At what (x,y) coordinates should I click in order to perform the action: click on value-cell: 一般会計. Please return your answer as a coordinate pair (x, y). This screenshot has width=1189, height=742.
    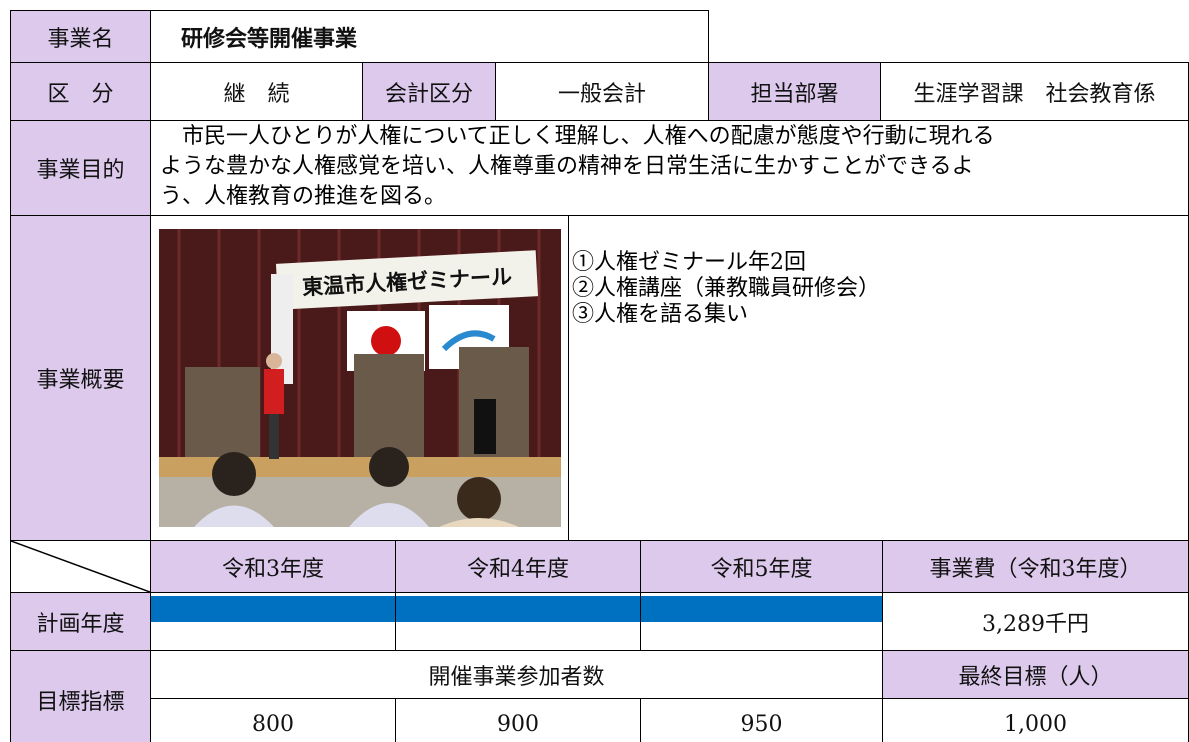
    Looking at the image, I should click on (602, 91).